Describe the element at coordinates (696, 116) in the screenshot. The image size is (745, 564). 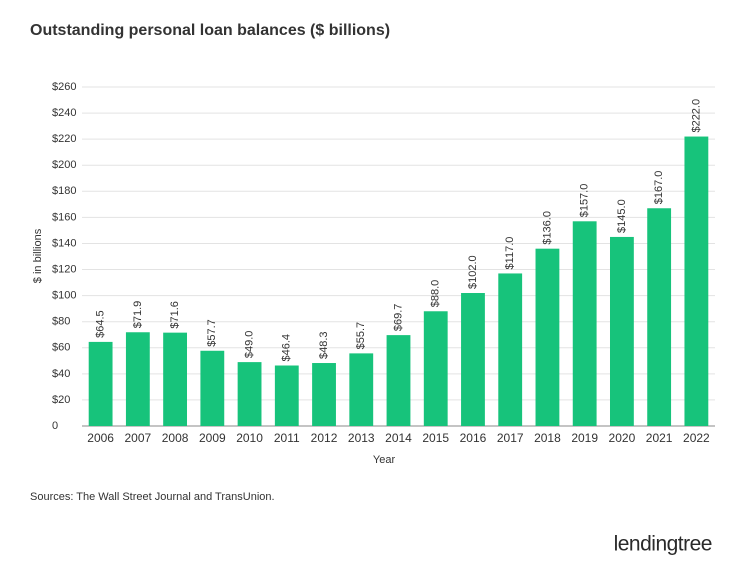
I see `value-label: $222.0` at that location.